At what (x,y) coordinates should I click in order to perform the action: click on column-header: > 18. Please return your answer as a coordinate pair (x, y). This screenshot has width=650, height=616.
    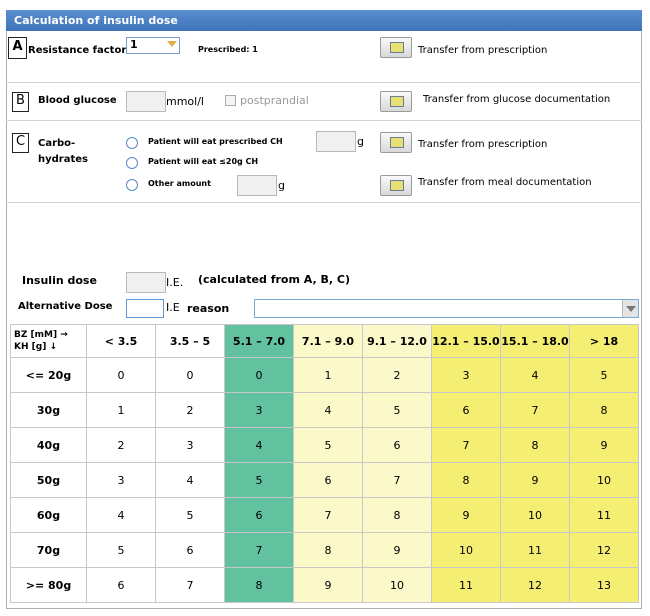
    Looking at the image, I should click on (604, 341).